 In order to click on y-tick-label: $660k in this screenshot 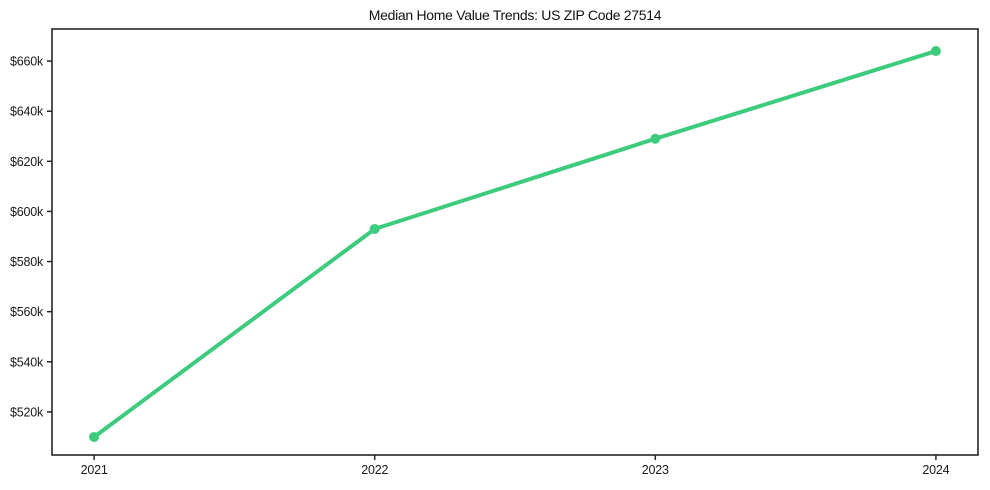, I will do `click(27, 62)`.